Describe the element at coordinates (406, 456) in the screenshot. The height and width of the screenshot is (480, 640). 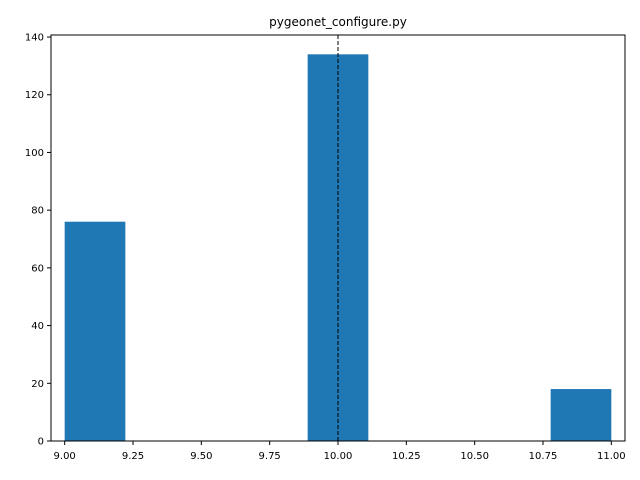
I see `x-tick-label-5: 10.25` at that location.